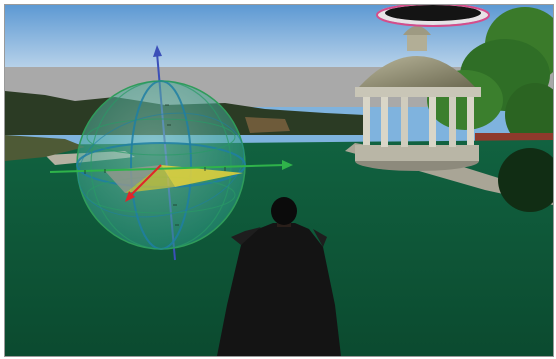 The image size is (556, 359). I want to click on hedge-left, so click(45, 148).